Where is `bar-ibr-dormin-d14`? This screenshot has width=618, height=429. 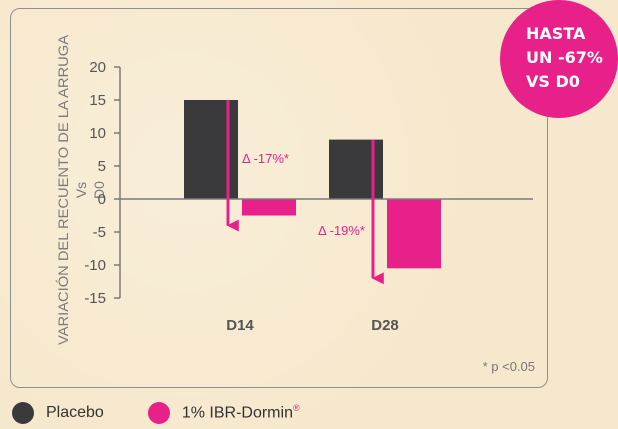
bar-ibr-dormin-d14 is located at coordinates (269, 207).